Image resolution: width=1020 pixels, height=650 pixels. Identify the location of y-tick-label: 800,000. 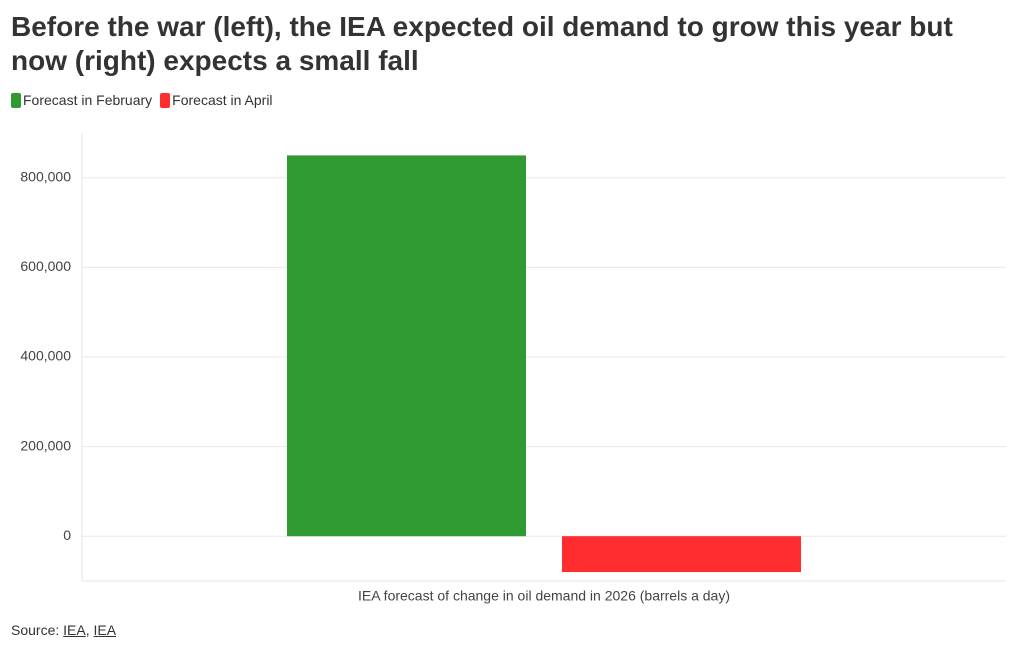
(45, 177).